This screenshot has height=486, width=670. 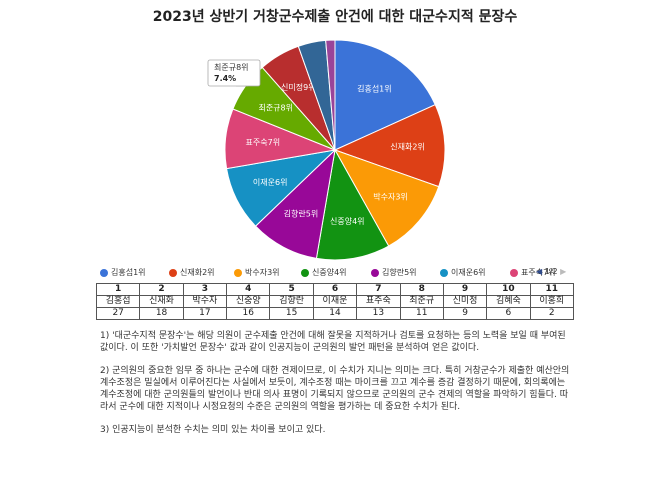 What do you see at coordinates (552, 301) in the screenshot?
I see `name-cell: 이홍희` at bounding box center [552, 301].